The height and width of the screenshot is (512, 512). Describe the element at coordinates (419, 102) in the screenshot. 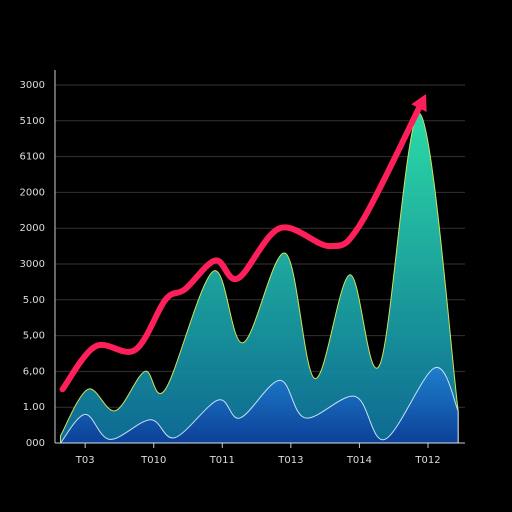

I see `arrow-head` at that location.